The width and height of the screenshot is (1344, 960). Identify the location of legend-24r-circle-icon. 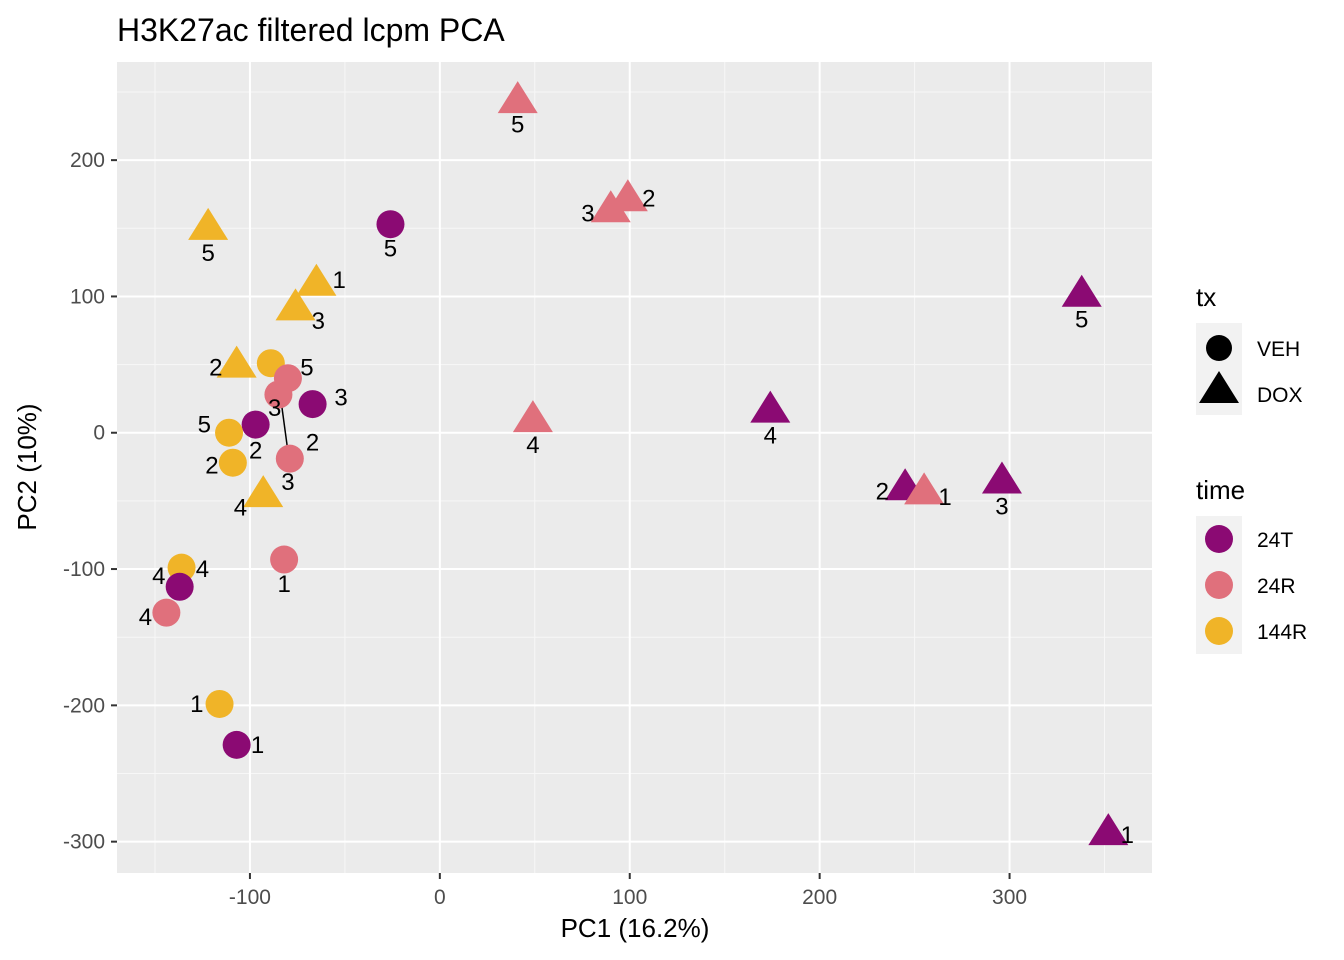
(1219, 585).